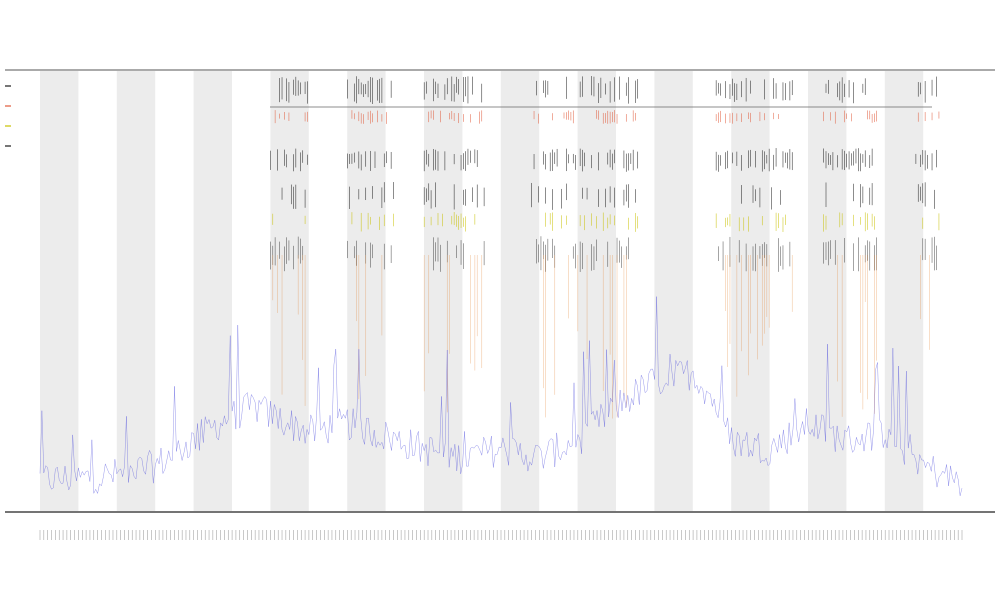 This screenshot has width=1000, height=600. Describe the element at coordinates (8, 116) in the screenshot. I see `legend` at that location.